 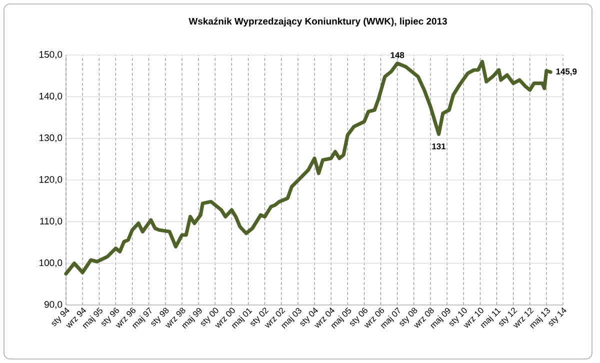 I want to click on annotation: 131, so click(x=439, y=146).